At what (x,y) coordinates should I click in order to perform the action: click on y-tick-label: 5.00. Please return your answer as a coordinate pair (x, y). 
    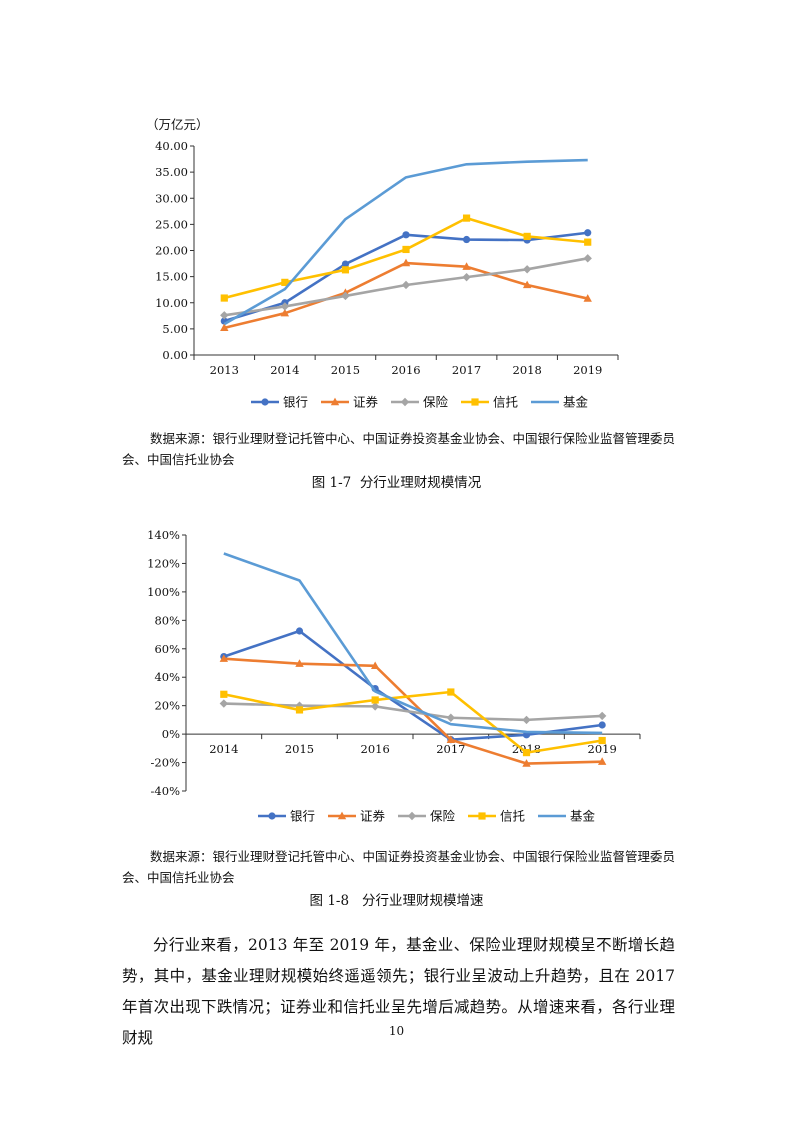
    Looking at the image, I should click on (175, 329).